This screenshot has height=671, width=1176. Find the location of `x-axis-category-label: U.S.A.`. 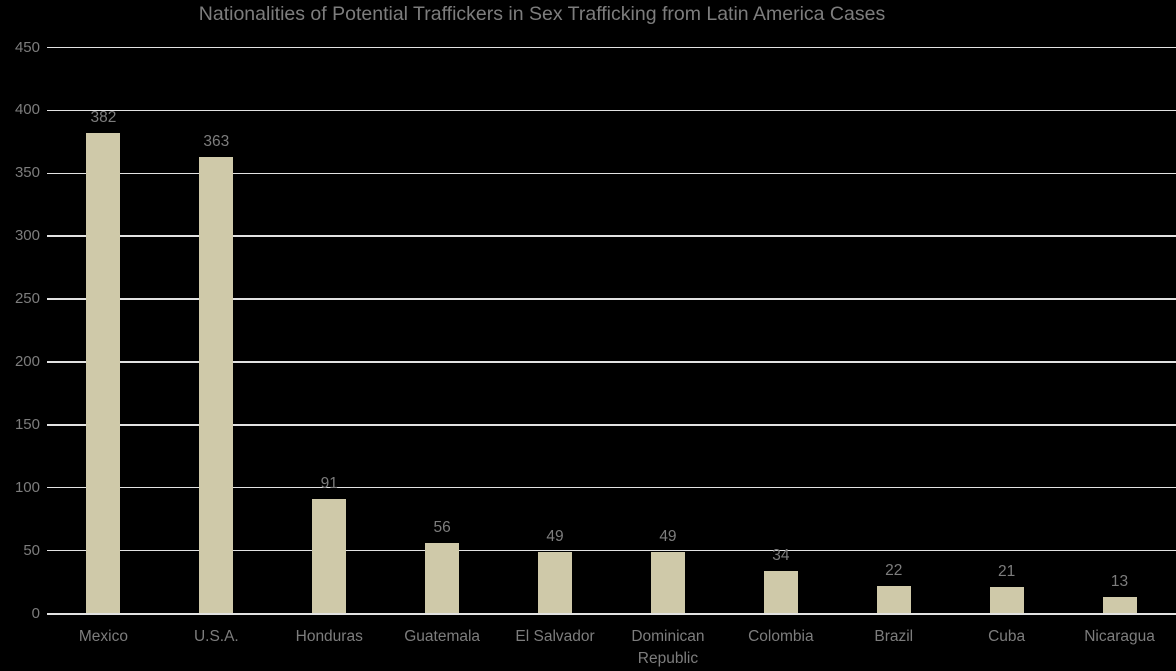

x-axis-category-label: U.S.A. is located at coordinates (216, 636).